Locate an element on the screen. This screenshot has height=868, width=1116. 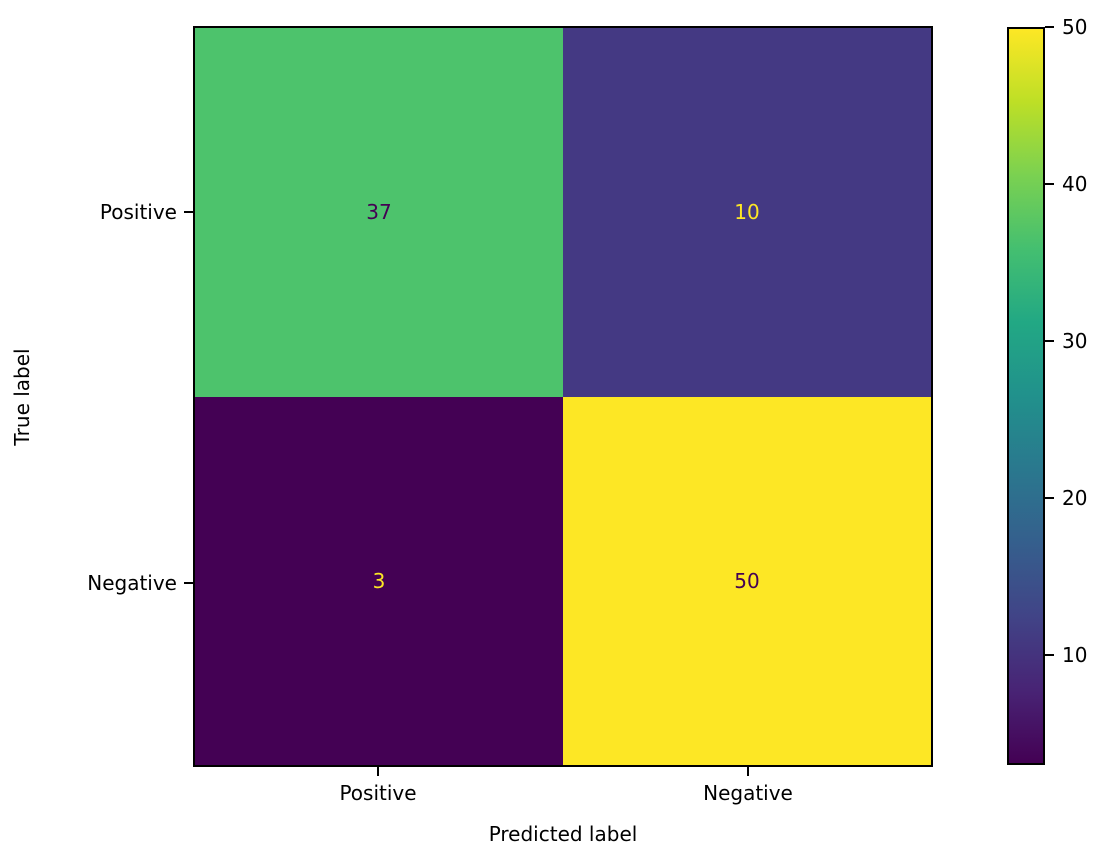
ytick-mark-negative is located at coordinates (188, 583).